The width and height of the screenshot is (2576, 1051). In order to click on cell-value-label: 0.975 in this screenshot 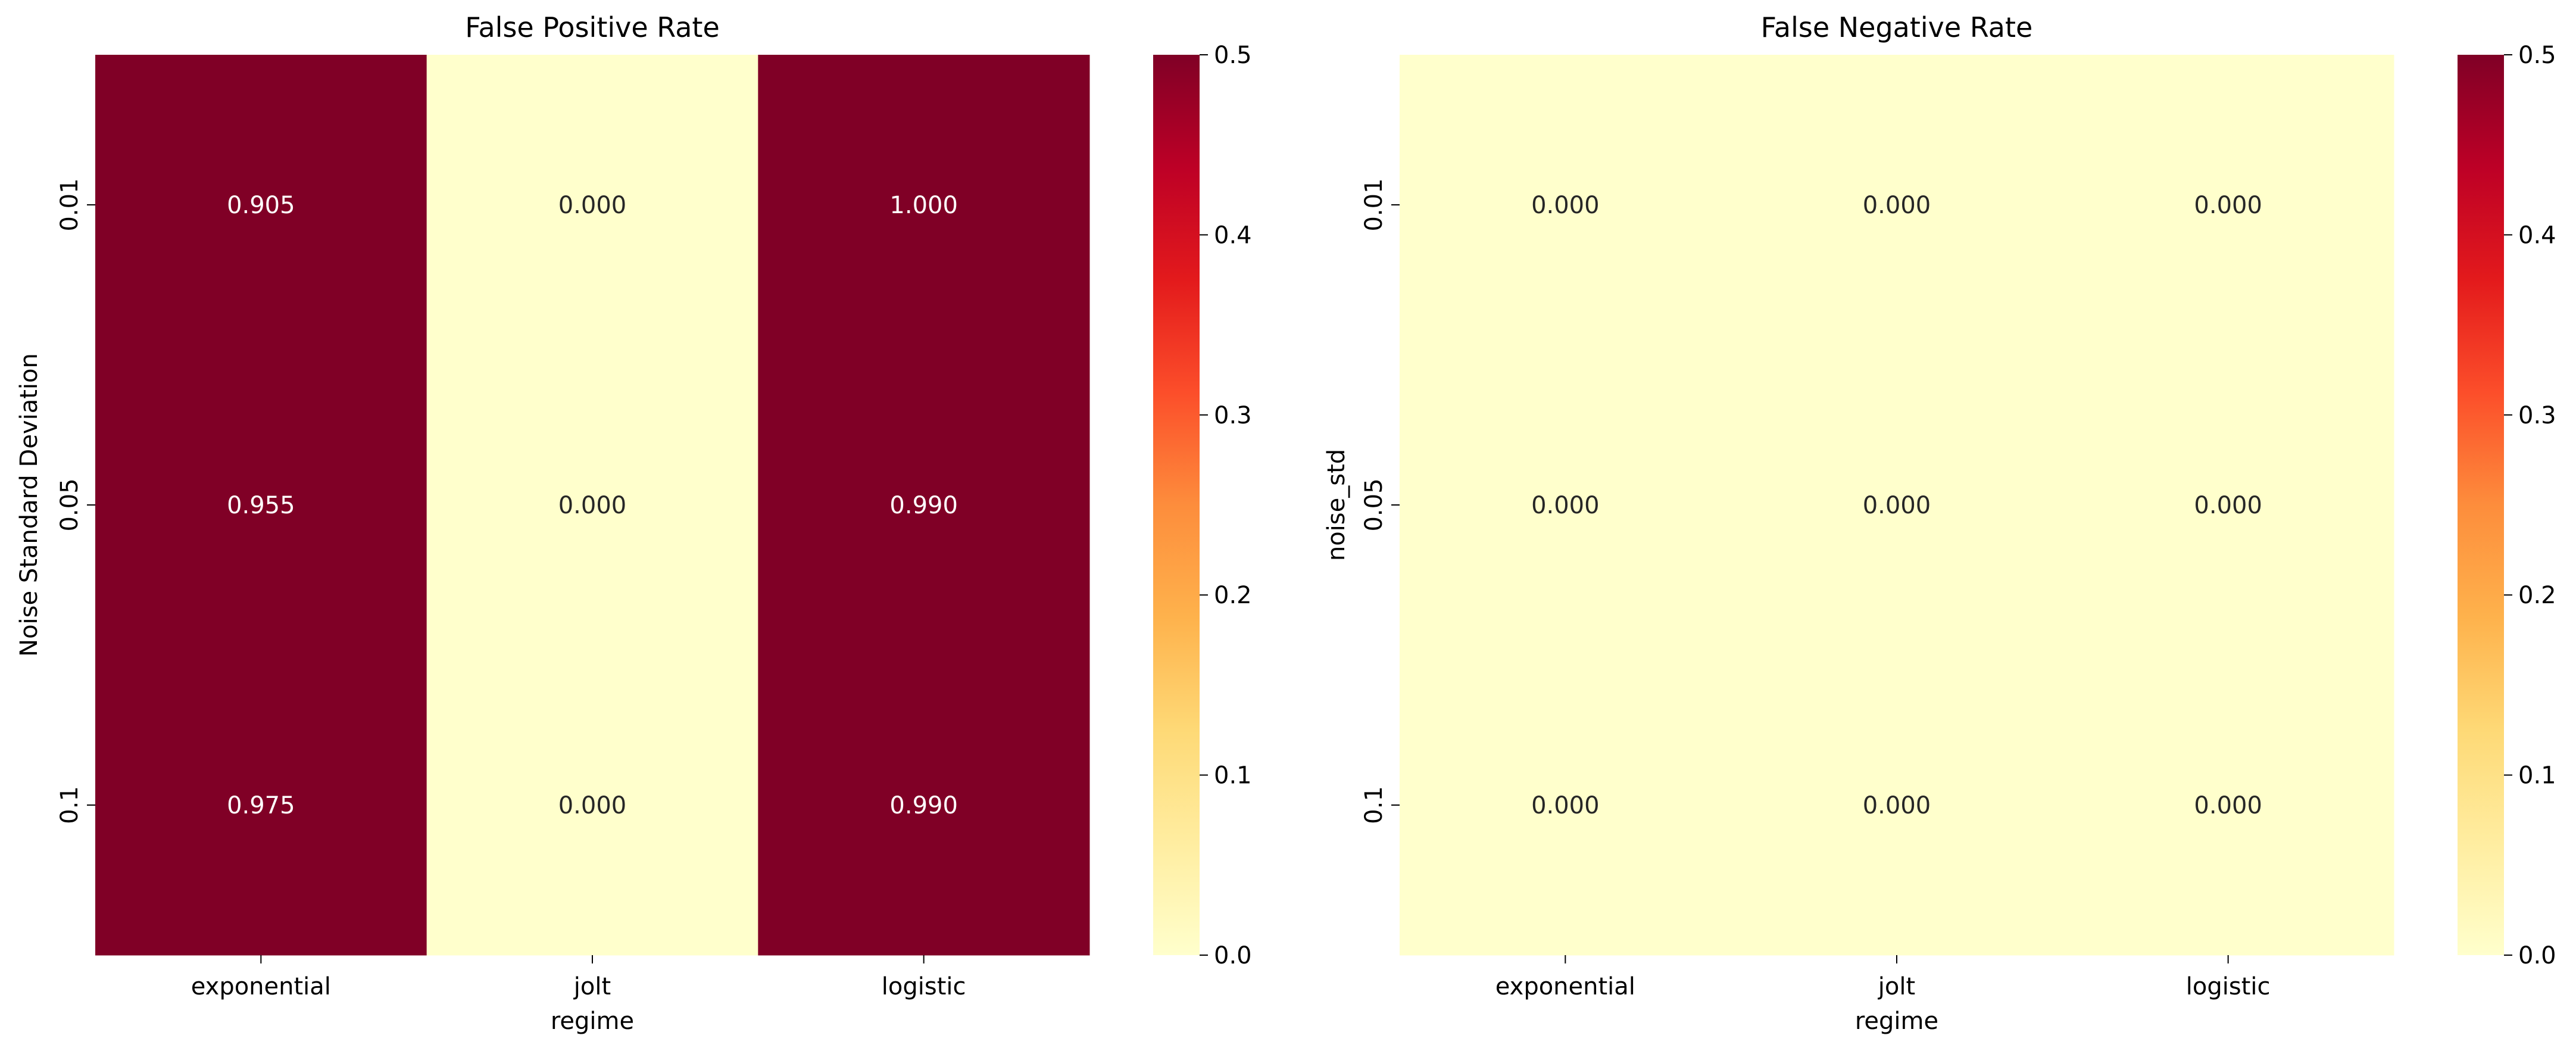, I will do `click(261, 805)`.